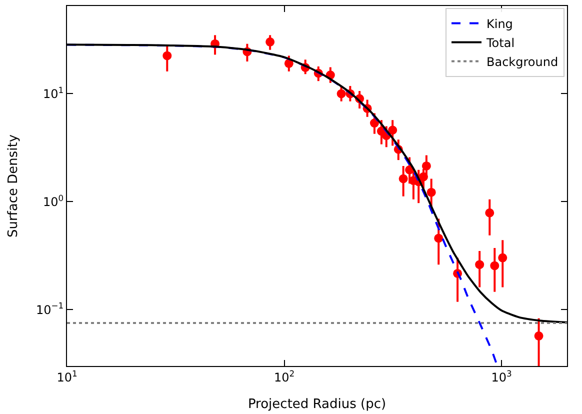  What do you see at coordinates (50, 308) in the screenshot?
I see `y-tick-label: 10$^{−1}$` at bounding box center [50, 308].